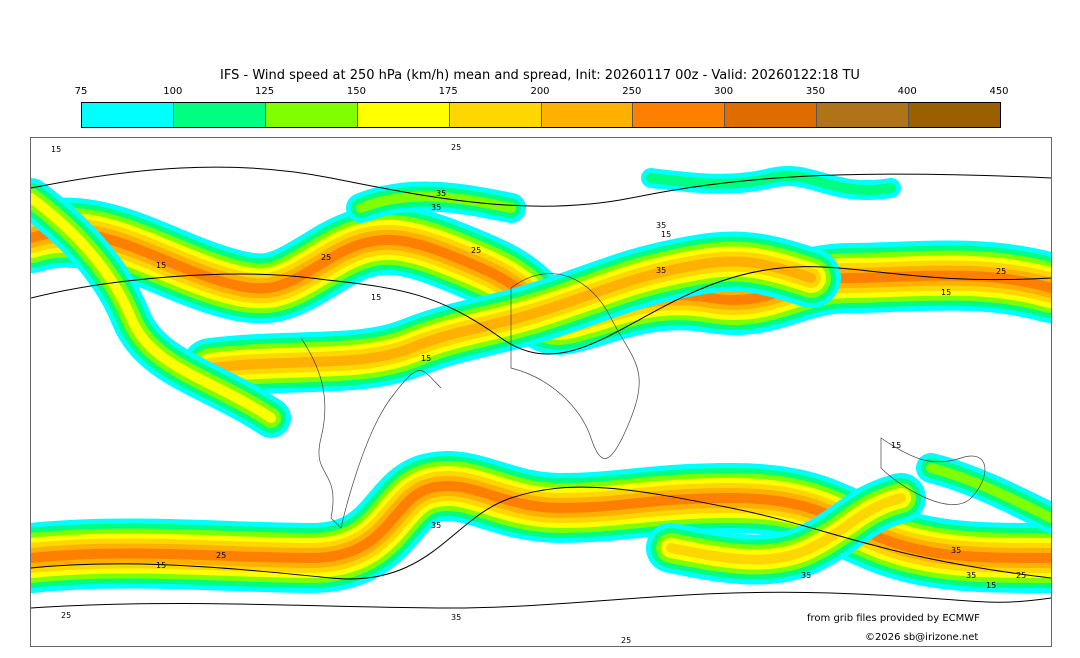 The image size is (1080, 658). I want to click on colorbar-tick: 75, so click(81, 91).